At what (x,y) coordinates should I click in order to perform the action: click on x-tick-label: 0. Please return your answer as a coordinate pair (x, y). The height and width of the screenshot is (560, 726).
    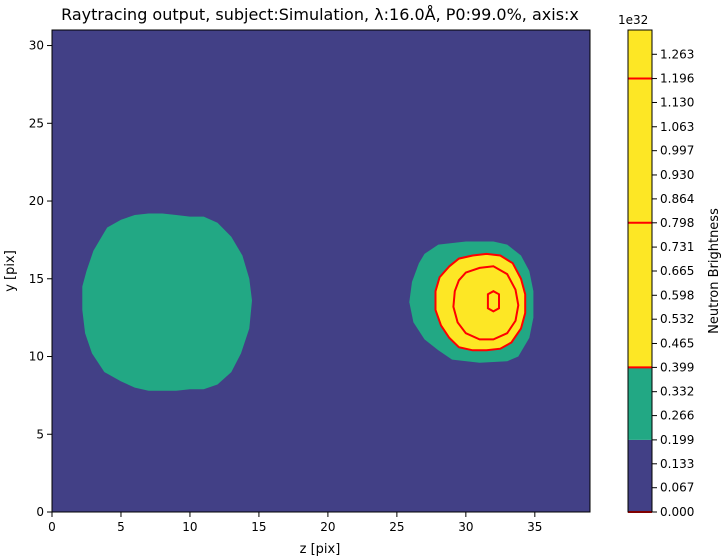
    Looking at the image, I should click on (52, 527).